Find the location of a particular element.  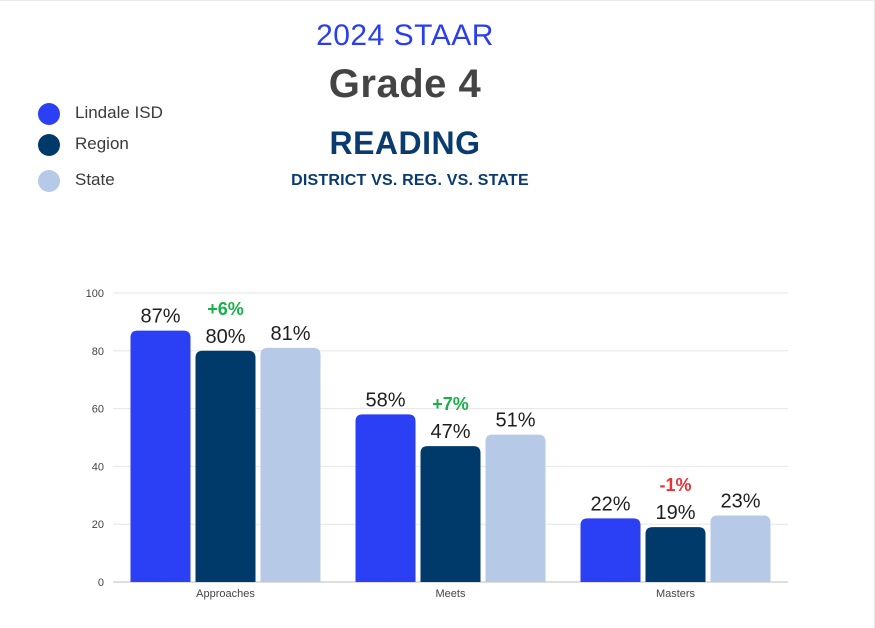

difference-label: -1% is located at coordinates (675, 485).